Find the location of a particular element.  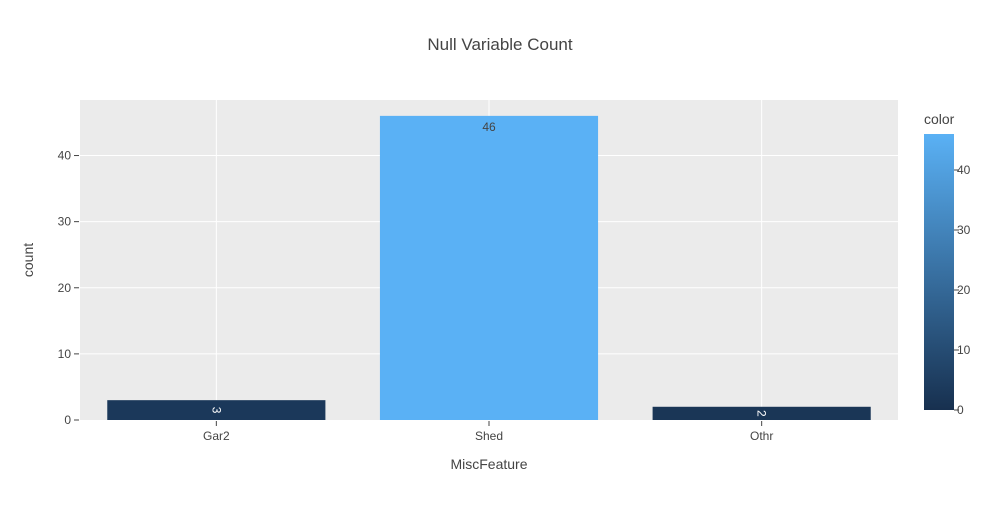

colorbar-tick-label: 40 is located at coordinates (964, 170).